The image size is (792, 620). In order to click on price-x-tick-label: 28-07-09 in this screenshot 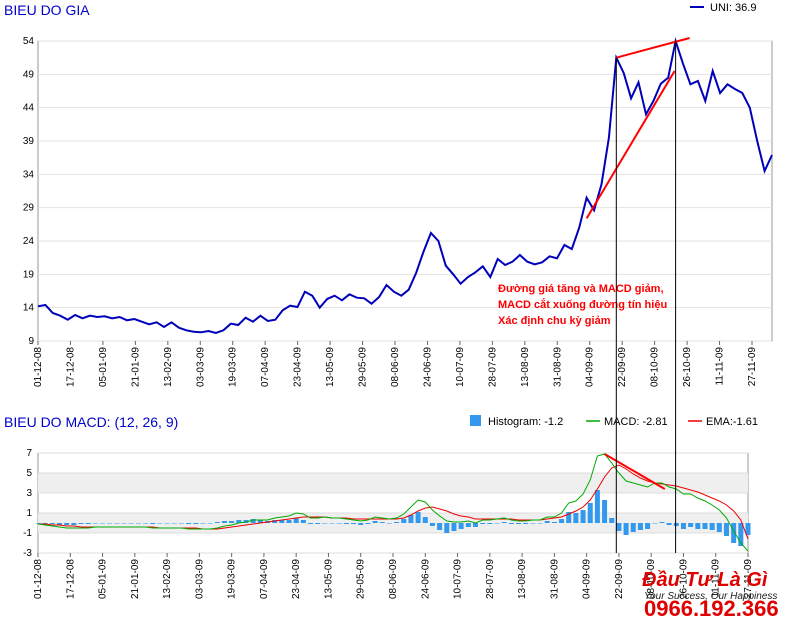, I will do `click(492, 367)`.